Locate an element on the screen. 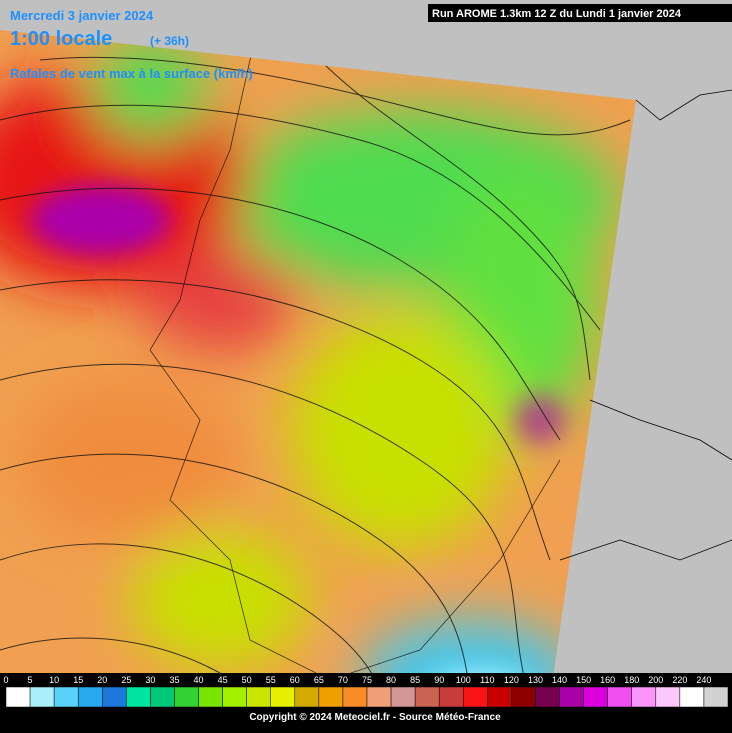 The image size is (732, 733). legend-label: 65 is located at coordinates (319, 680).